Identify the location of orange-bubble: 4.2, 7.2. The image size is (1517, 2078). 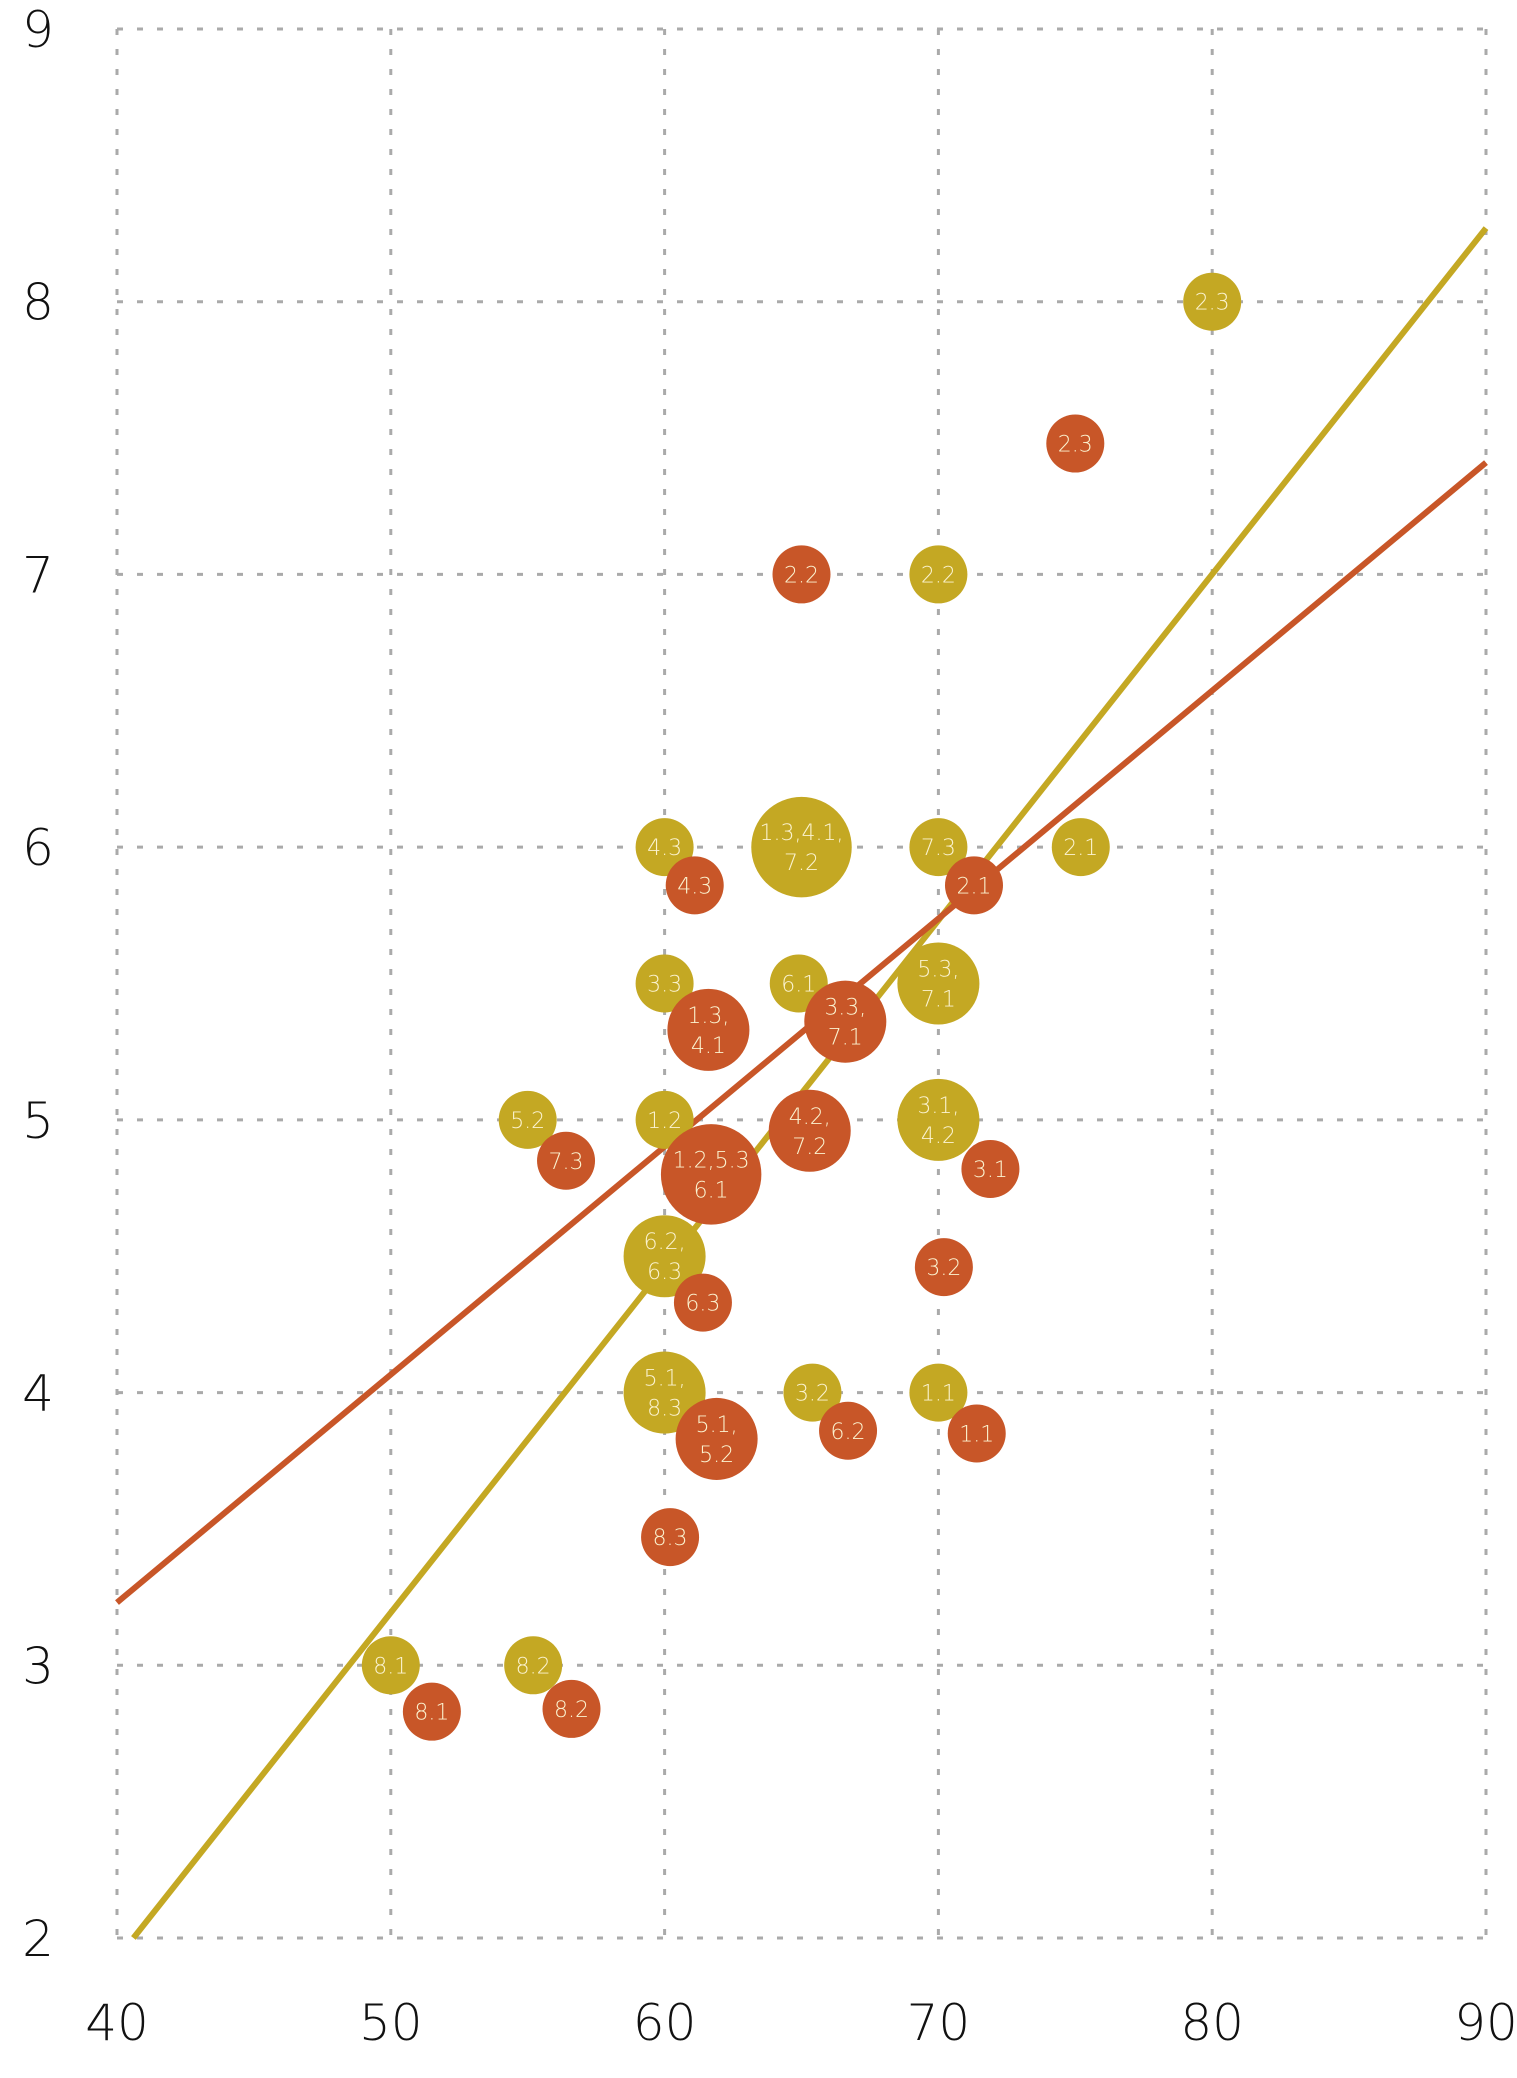
(809, 1130).